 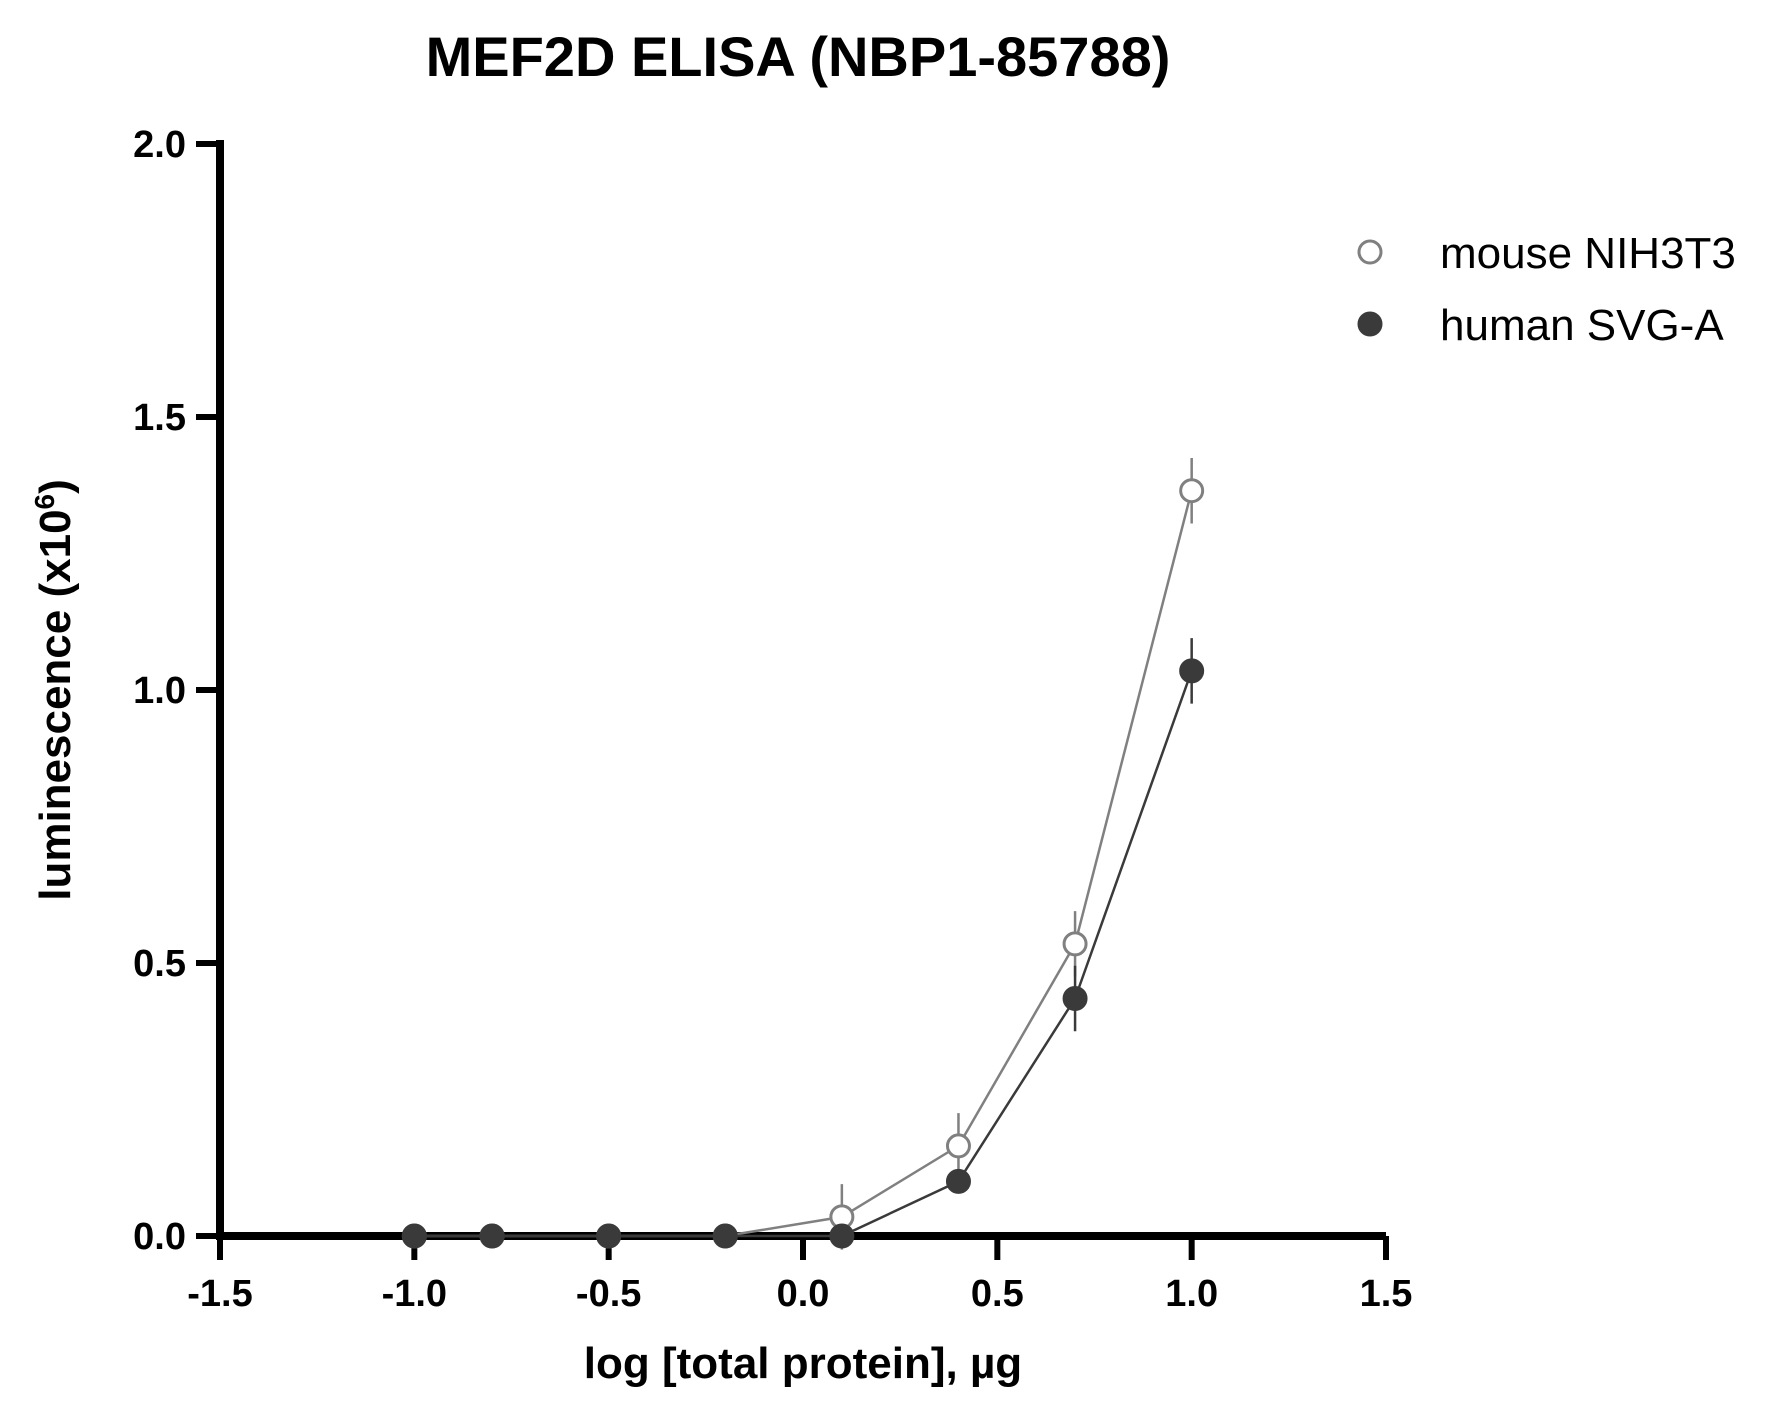 What do you see at coordinates (1191, 1294) in the screenshot?
I see `x-tick-label: 1.0` at bounding box center [1191, 1294].